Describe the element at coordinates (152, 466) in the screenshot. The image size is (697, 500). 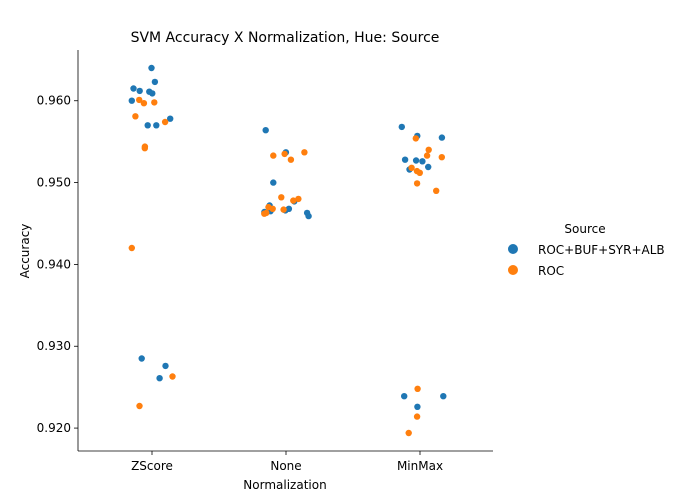
I see `x-tick-label-zscore: ZScore` at that location.